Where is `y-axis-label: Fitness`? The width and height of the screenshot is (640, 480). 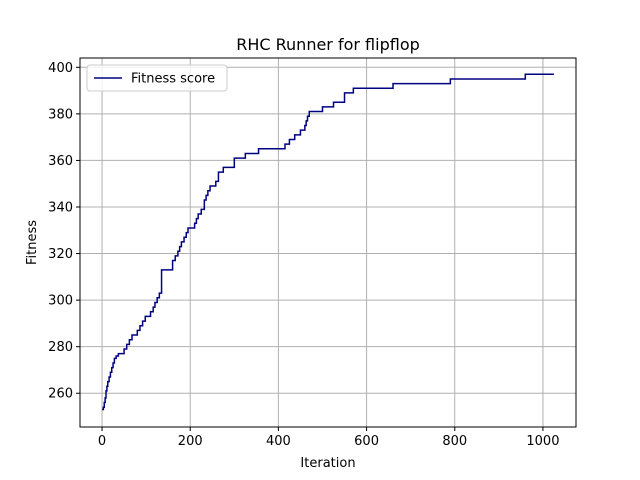 y-axis-label: Fitness is located at coordinates (32, 242).